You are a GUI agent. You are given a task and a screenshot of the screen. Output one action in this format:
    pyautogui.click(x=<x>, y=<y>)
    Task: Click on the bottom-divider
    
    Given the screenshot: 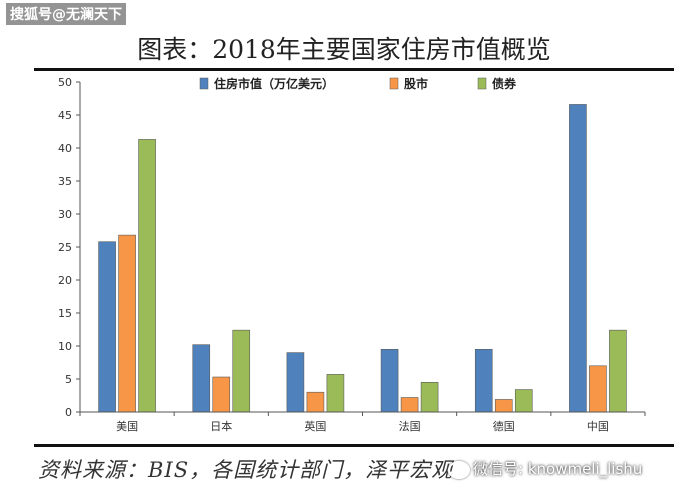 What is the action you would take?
    pyautogui.click(x=354, y=445)
    